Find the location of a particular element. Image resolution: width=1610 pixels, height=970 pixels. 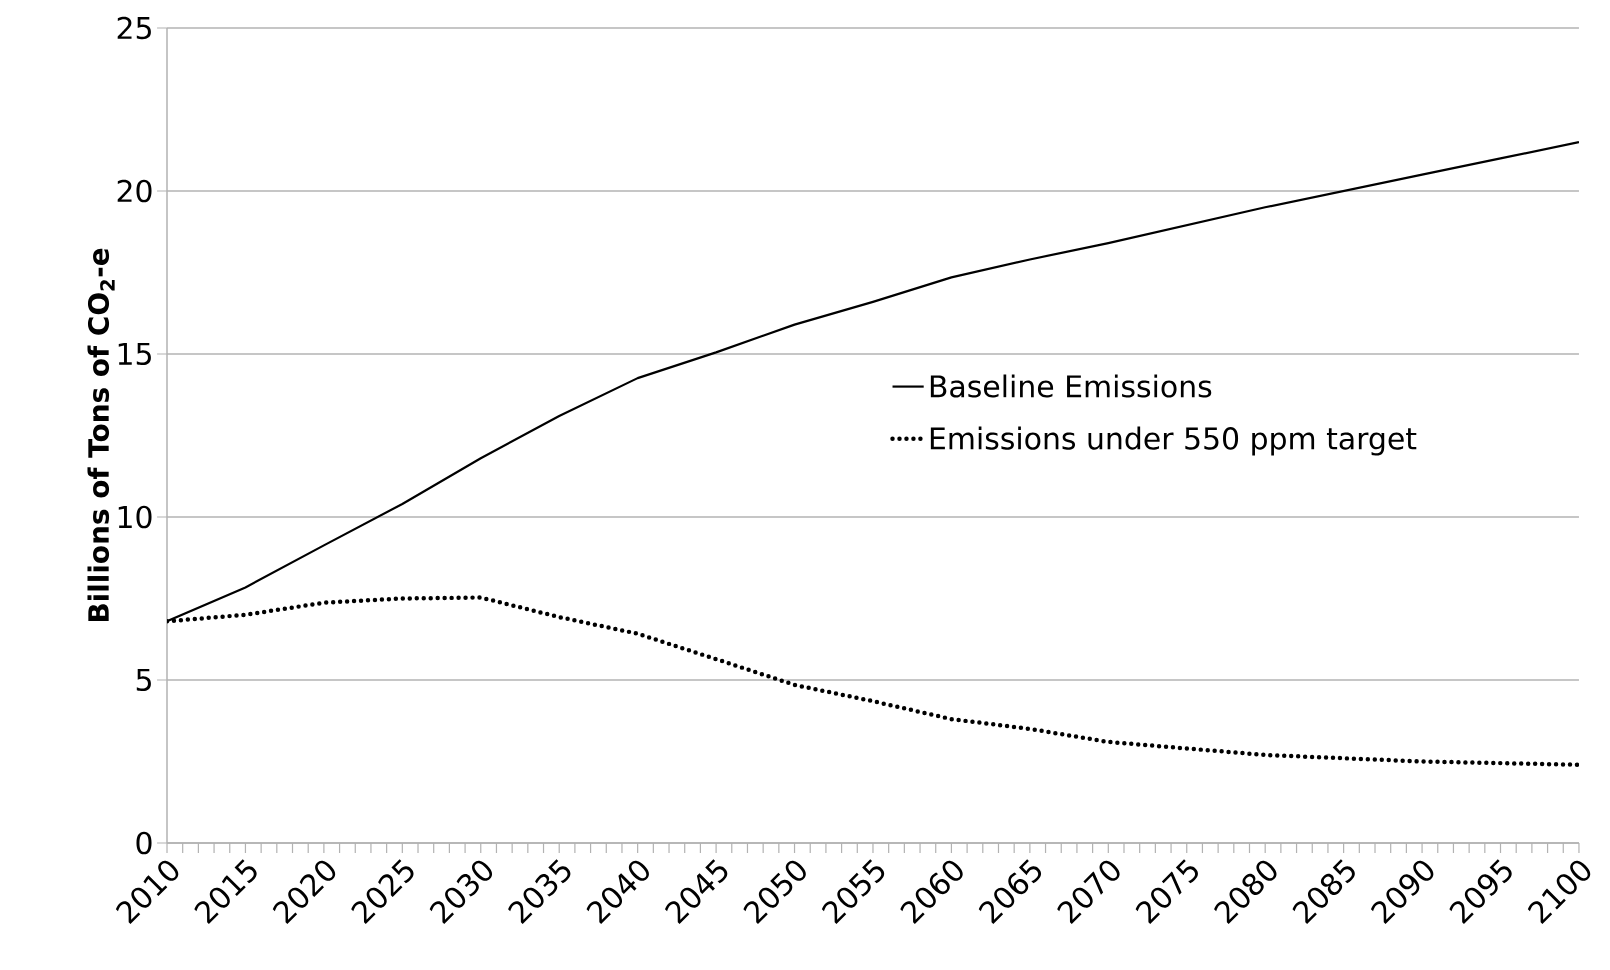

y-tick-label: 10 is located at coordinates (135, 517).